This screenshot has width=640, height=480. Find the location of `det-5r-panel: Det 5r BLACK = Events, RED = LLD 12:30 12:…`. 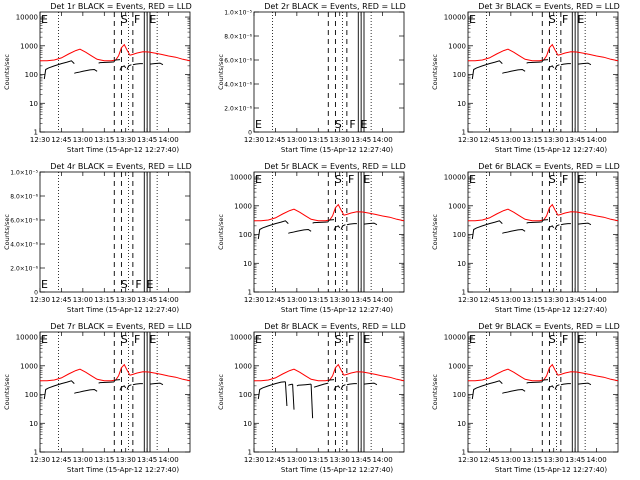

det-5r-panel: Det 5r BLACK = Events, RED = LLD 12:30 12:… is located at coordinates (320, 240).